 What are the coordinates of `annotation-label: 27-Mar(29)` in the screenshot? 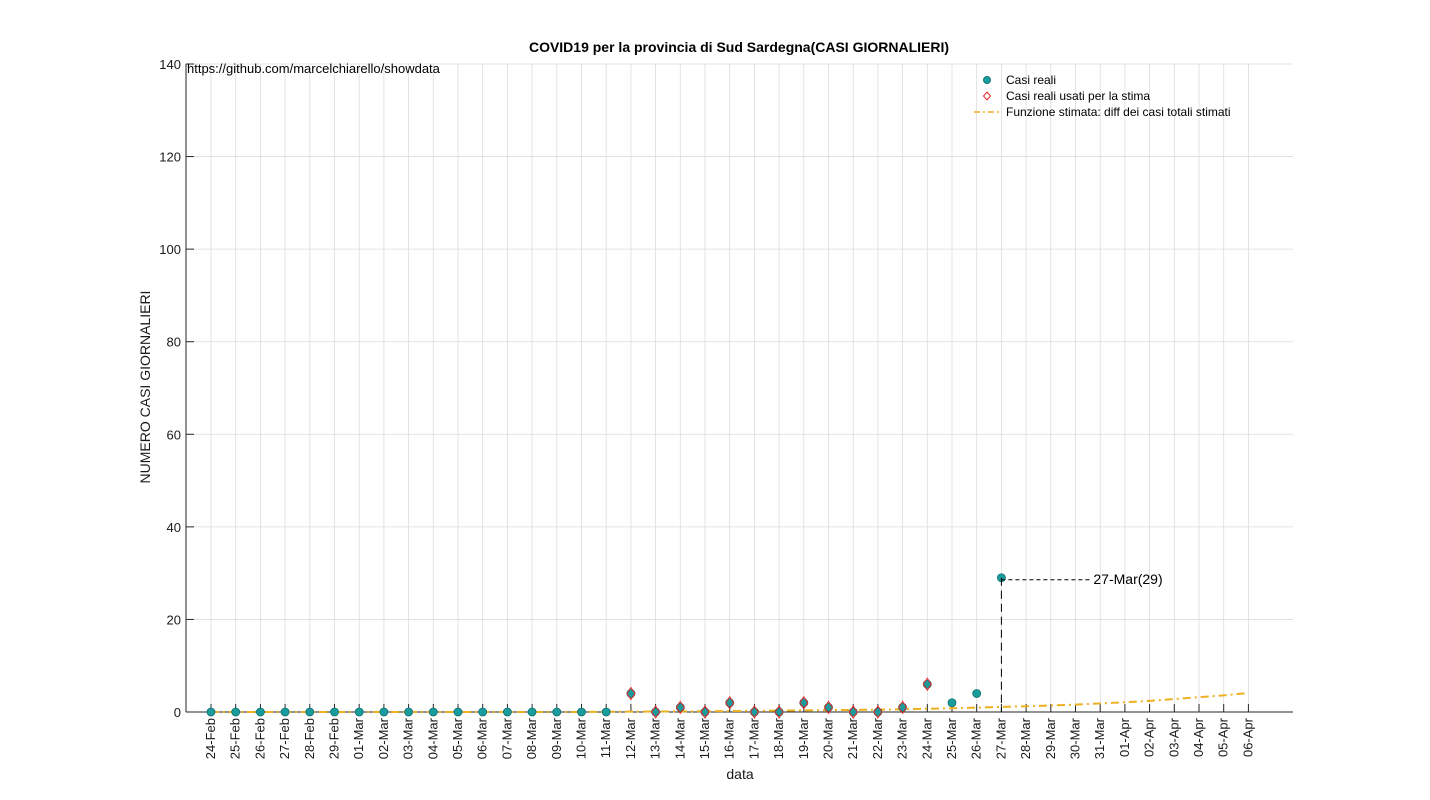 It's located at (1127, 579).